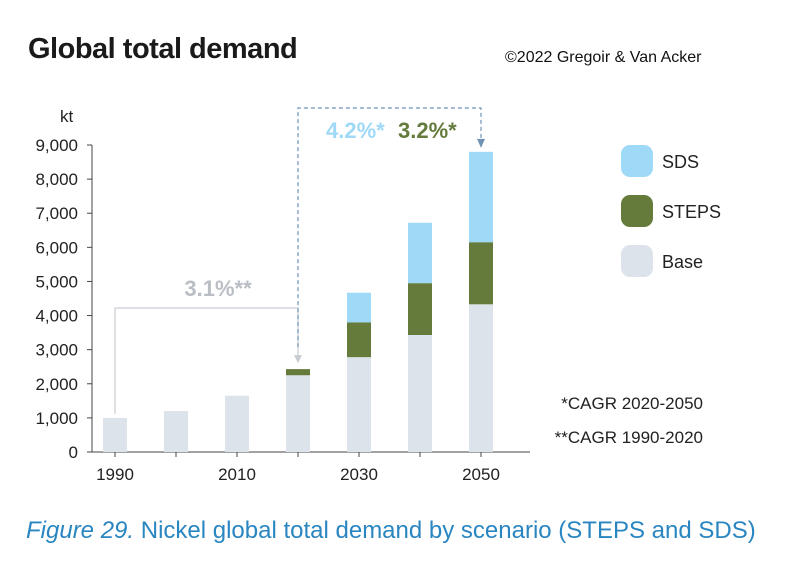 Image resolution: width=800 pixels, height=566 pixels. What do you see at coordinates (603, 57) in the screenshot?
I see `copyright-notice: ©2022 Gregoir & Van Acker` at bounding box center [603, 57].